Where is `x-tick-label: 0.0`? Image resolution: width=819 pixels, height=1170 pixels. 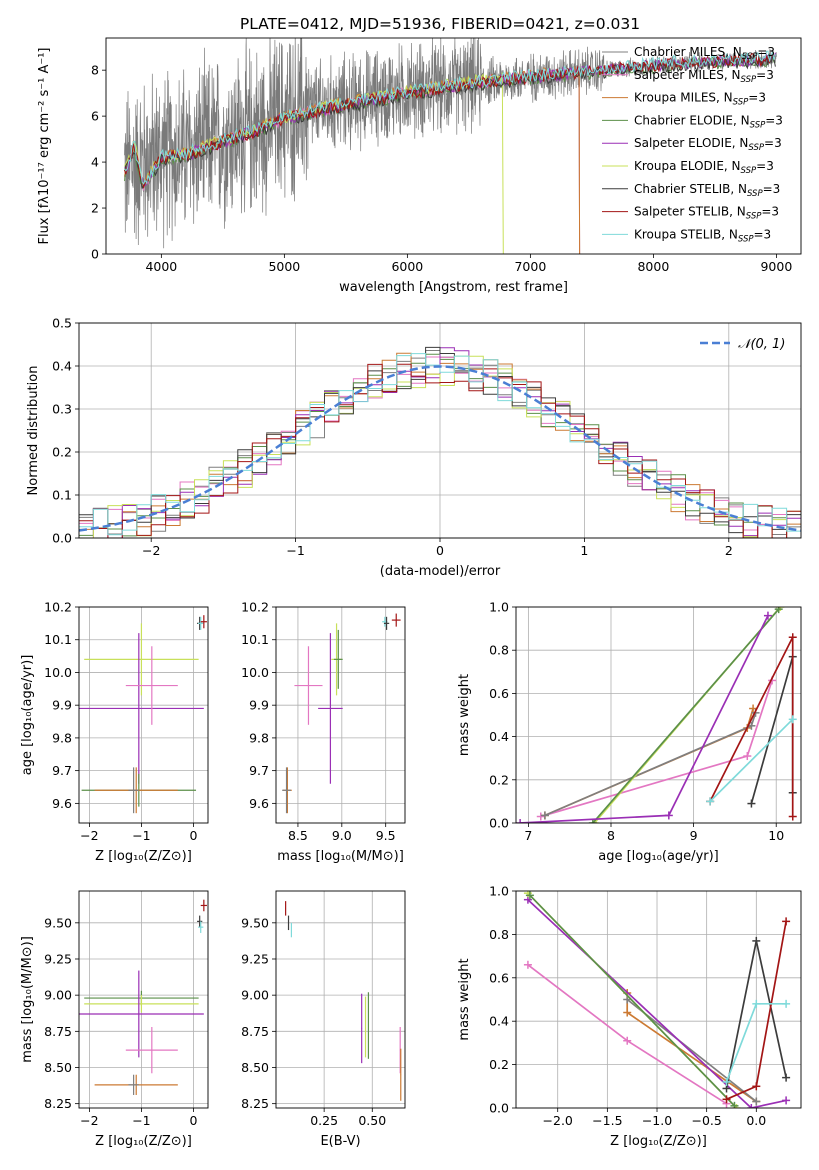 x-tick-label: 0.0 is located at coordinates (756, 1120).